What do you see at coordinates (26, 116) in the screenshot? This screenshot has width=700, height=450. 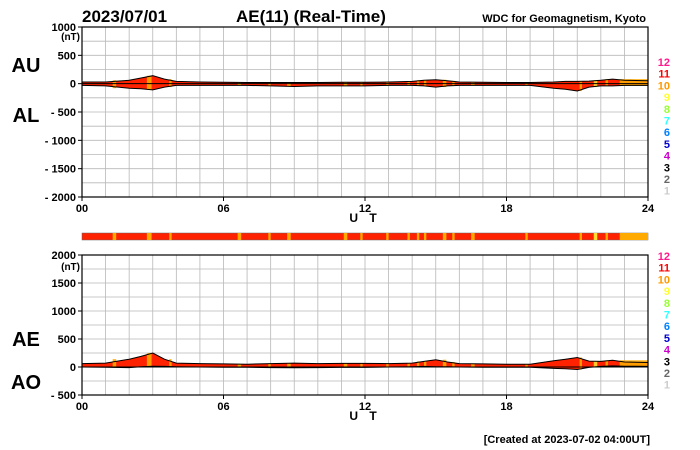 I see `al-label: AL` at bounding box center [26, 116].